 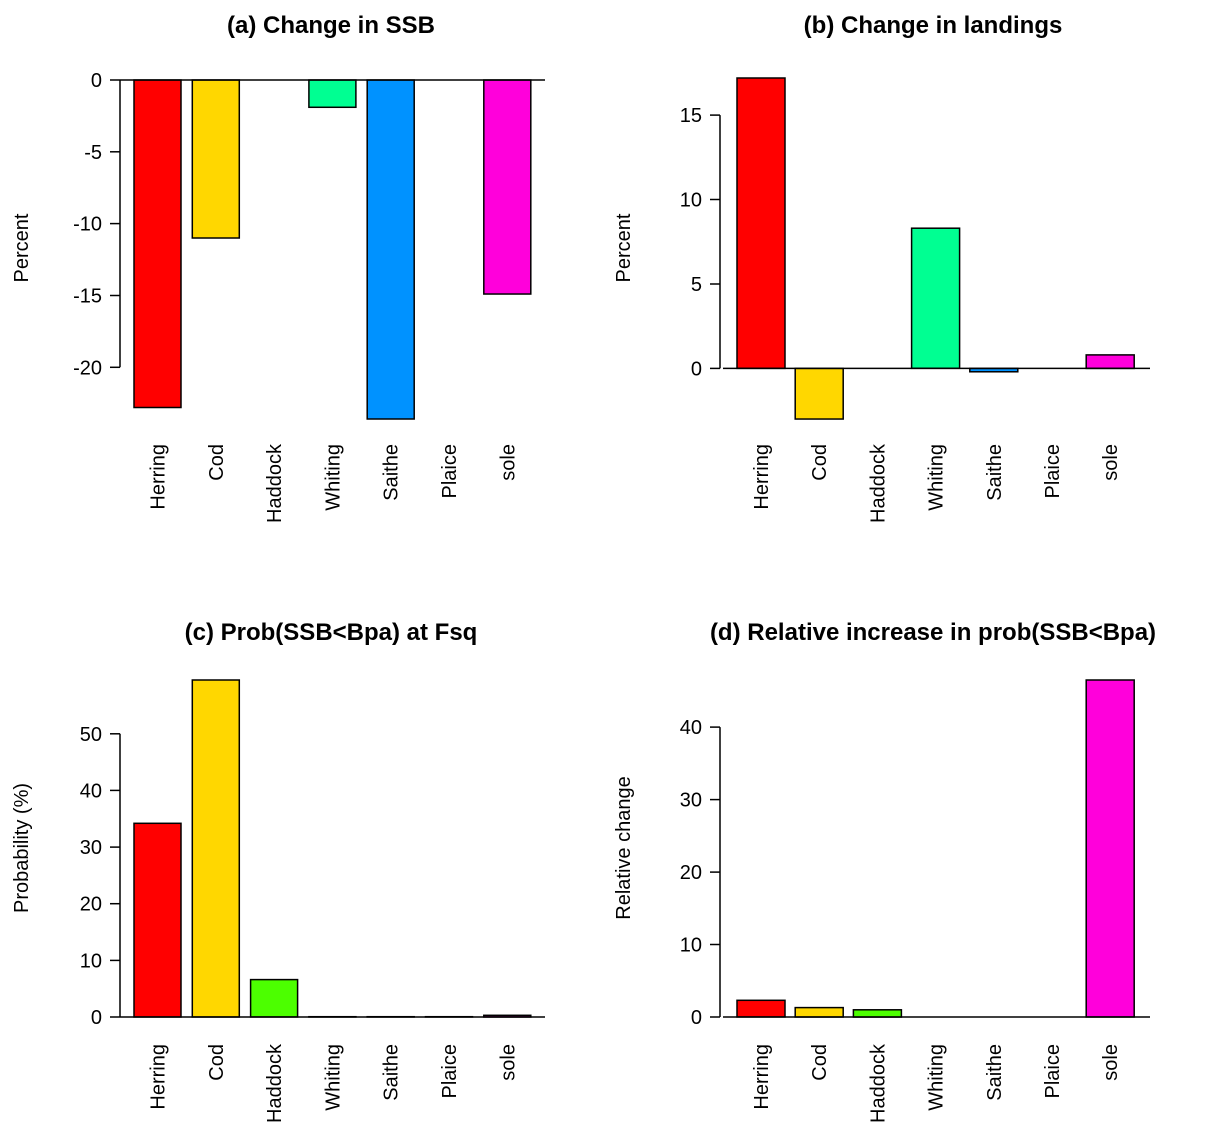 I want to click on panel-title: (b) Change in landings, so click(x=933, y=25).